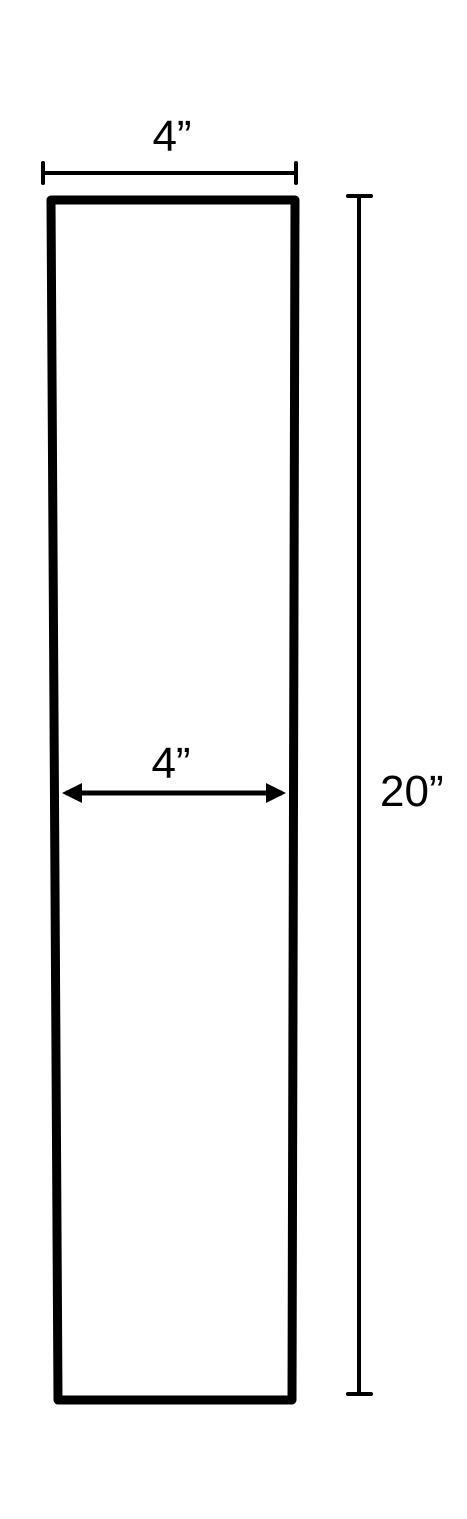 The height and width of the screenshot is (1519, 467). I want to click on inner-width-dimension: 4”, so click(174, 771).